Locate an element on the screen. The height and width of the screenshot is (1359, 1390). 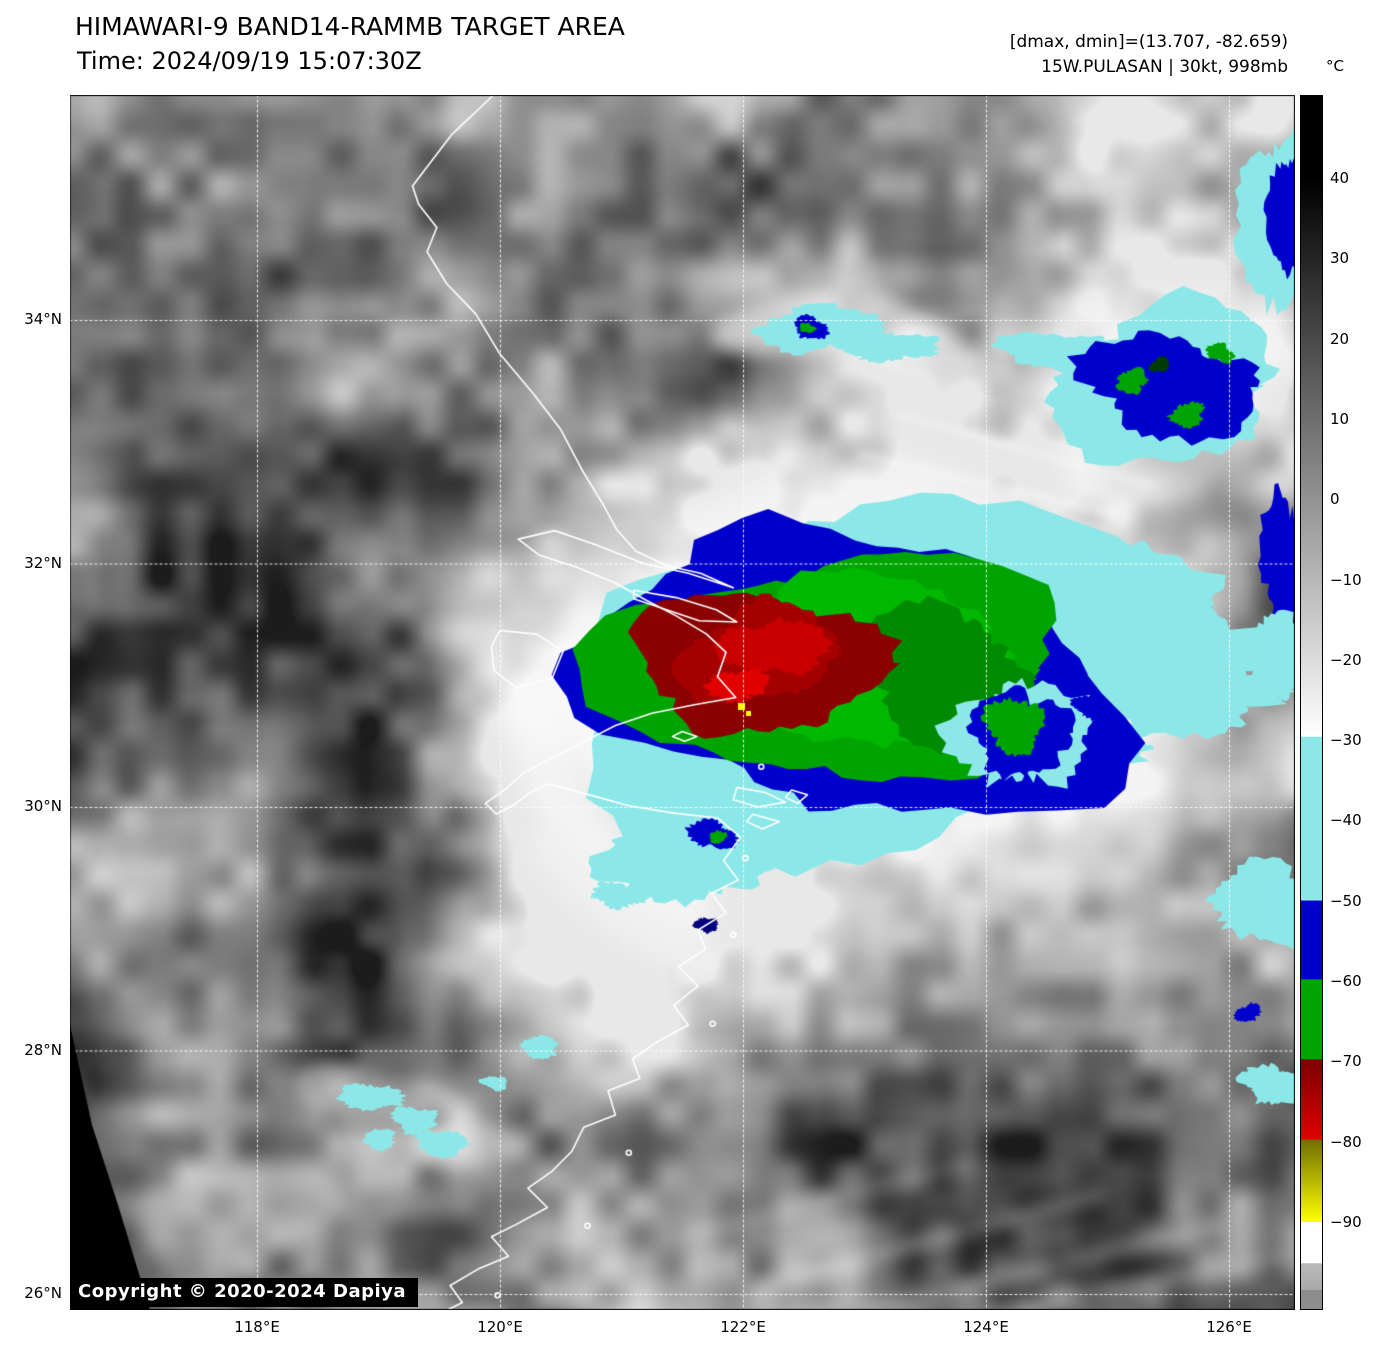
colorbar-tick-label: 30 is located at coordinates (1340, 258).